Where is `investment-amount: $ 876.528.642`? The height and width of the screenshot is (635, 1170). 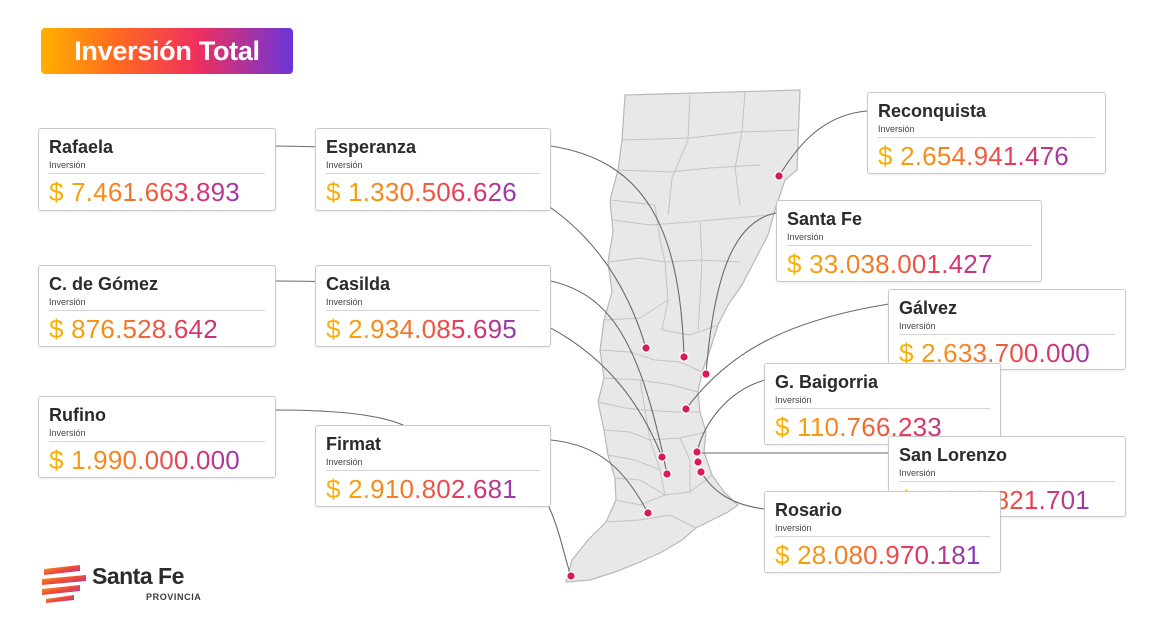
investment-amount: $ 876.528.642 is located at coordinates (157, 329).